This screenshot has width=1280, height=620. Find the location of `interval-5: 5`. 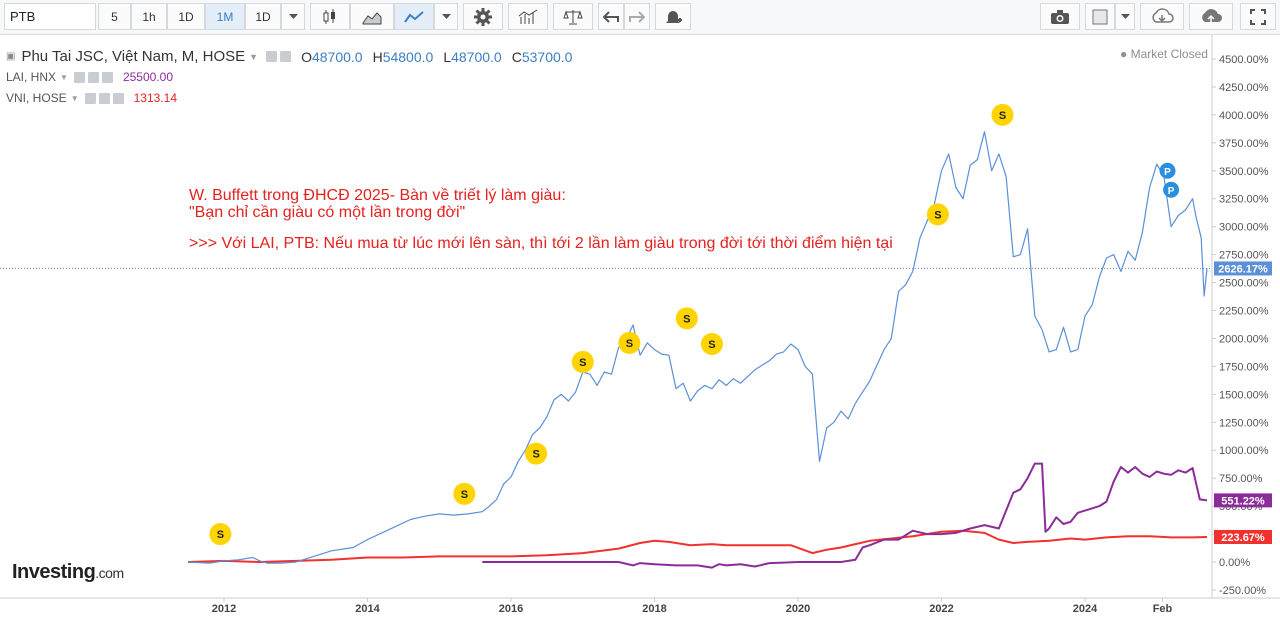

interval-5: 5 is located at coordinates (114, 16).